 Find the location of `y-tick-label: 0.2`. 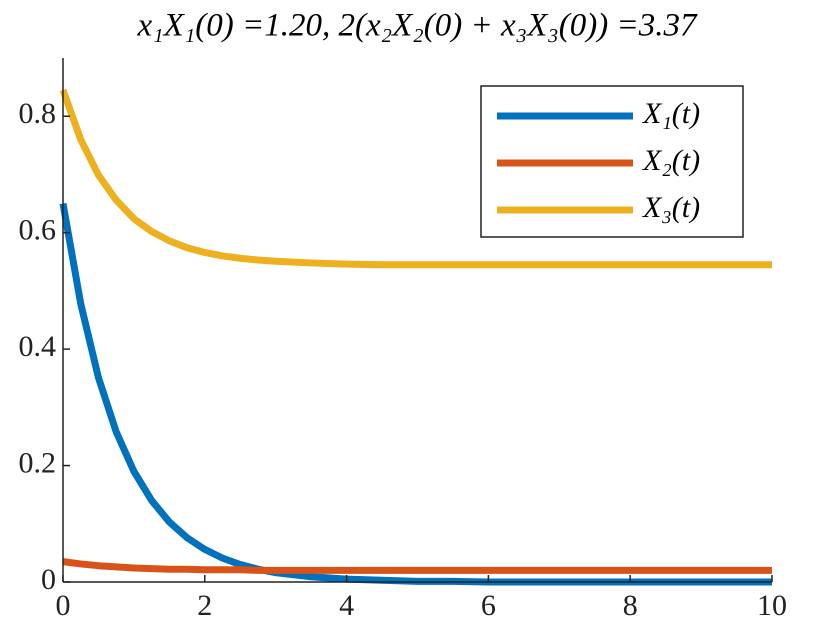

y-tick-label: 0.2 is located at coordinates (38, 462).